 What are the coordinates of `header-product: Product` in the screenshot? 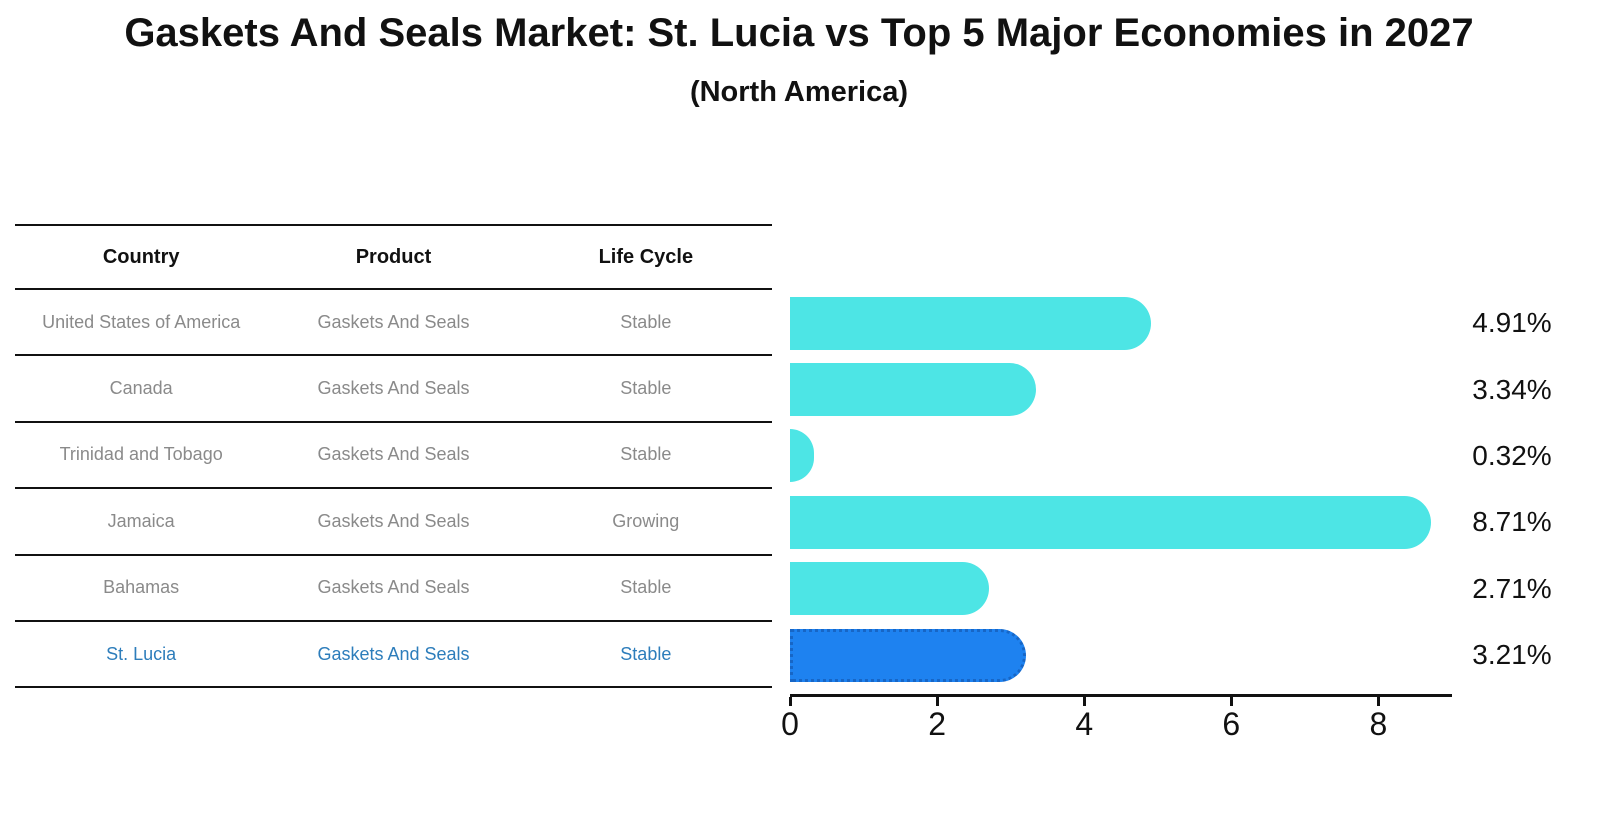 It's located at (393, 256).